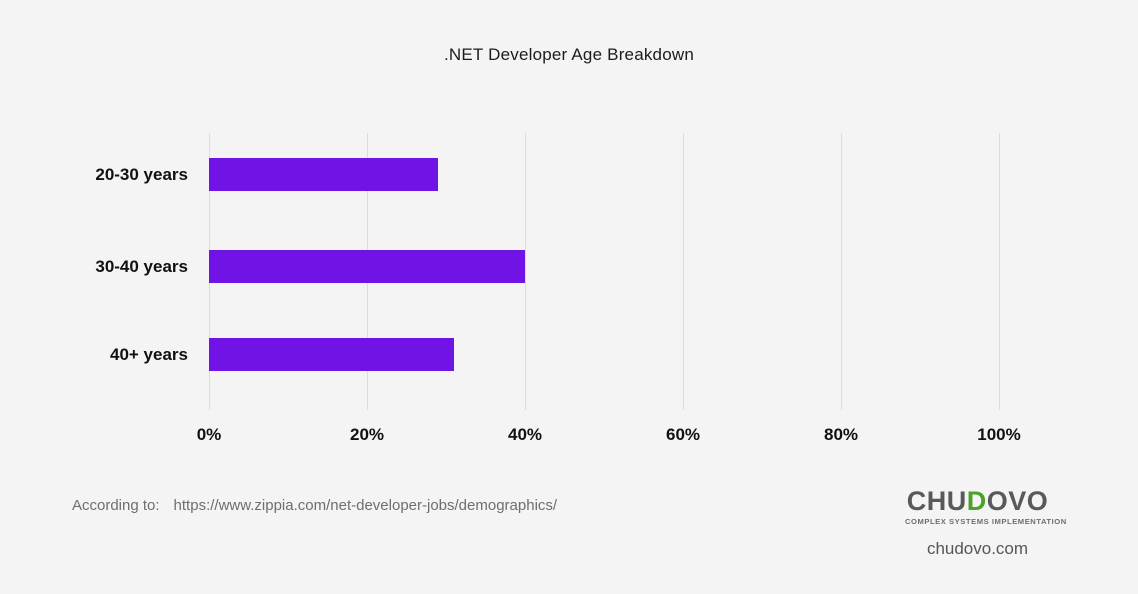 The width and height of the screenshot is (1138, 594). I want to click on logo-tagline: COMPLEX SYSTEMS IMPLEMENTATION, so click(986, 521).